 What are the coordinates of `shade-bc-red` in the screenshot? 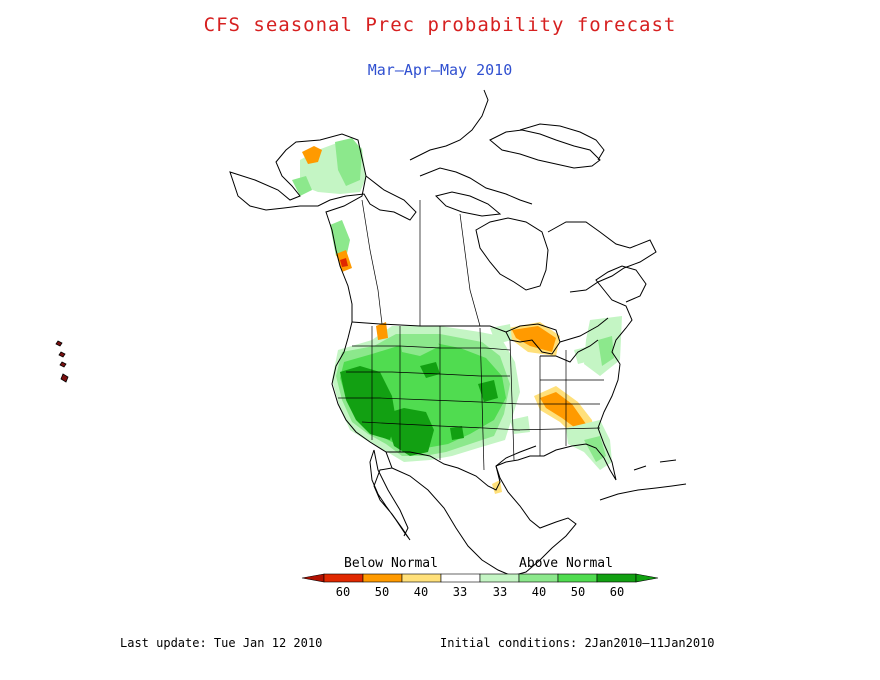 It's located at (344, 262).